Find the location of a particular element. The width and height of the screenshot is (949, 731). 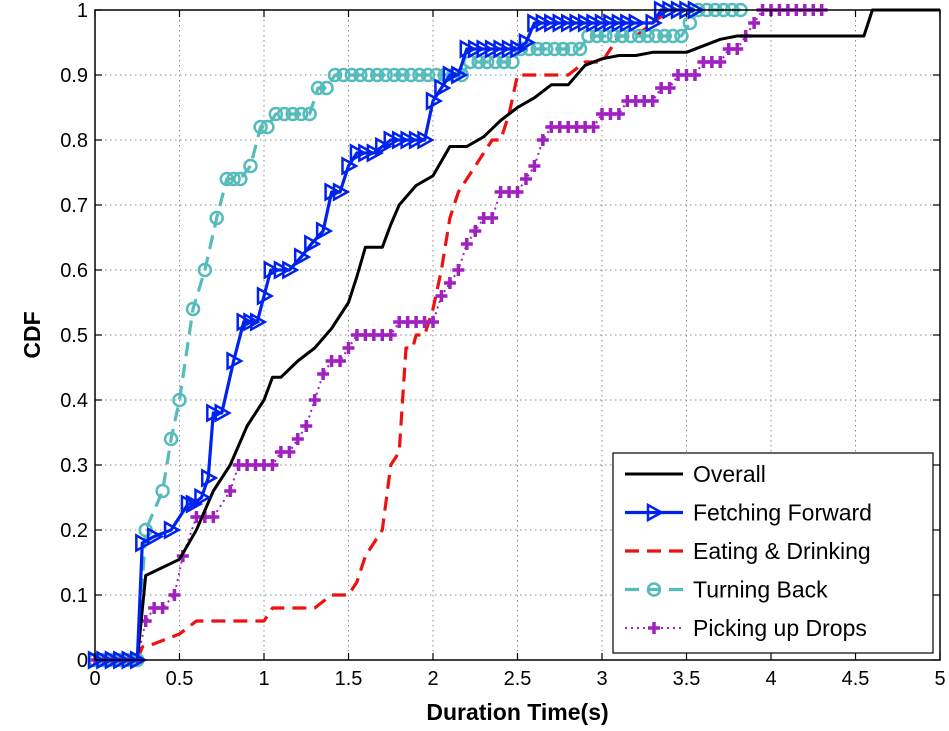

x-tick-label: 2.5 is located at coordinates (518, 679).